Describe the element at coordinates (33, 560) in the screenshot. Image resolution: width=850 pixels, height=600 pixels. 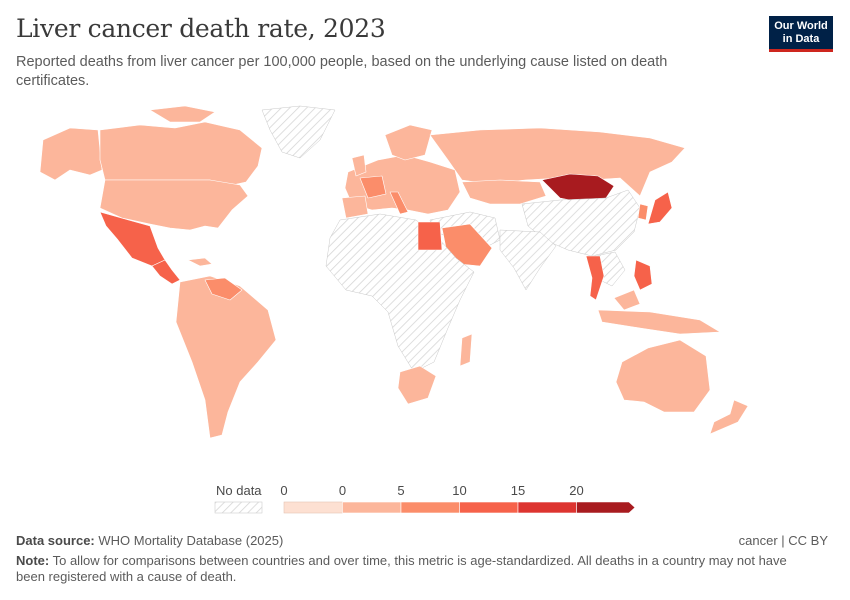
I see `note-label: Note:` at that location.